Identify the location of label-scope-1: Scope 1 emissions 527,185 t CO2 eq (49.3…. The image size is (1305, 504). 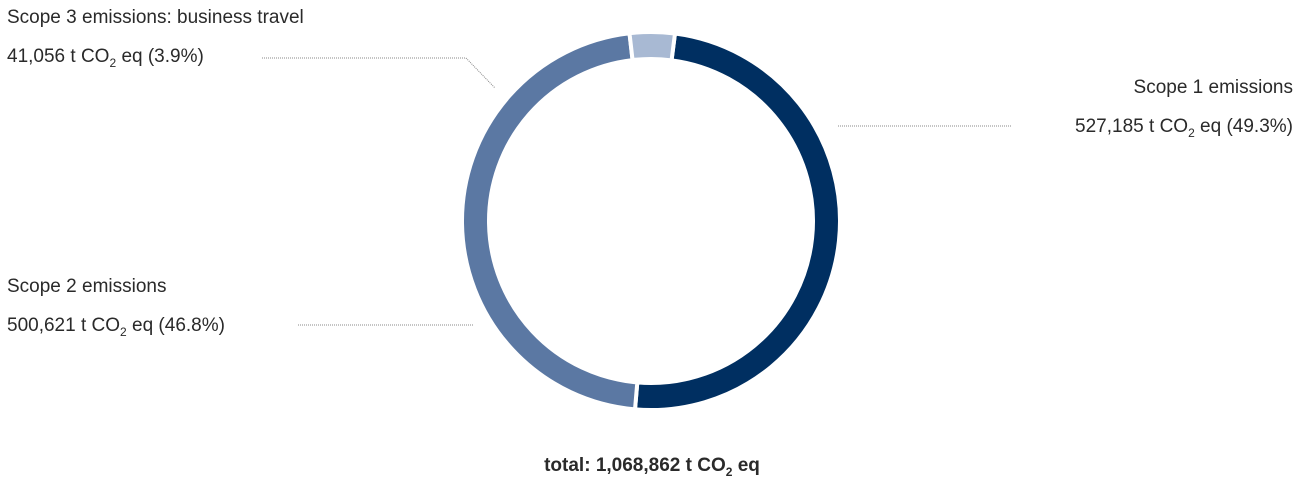
(1184, 108).